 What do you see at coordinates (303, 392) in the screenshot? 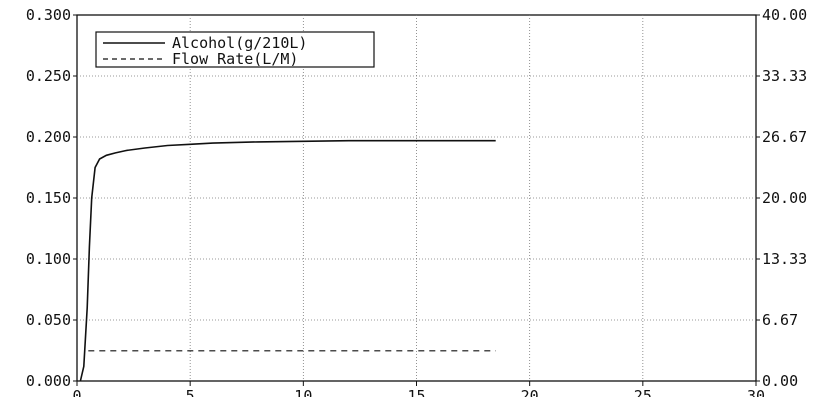
I see `x-tick-label: 10` at bounding box center [303, 392].